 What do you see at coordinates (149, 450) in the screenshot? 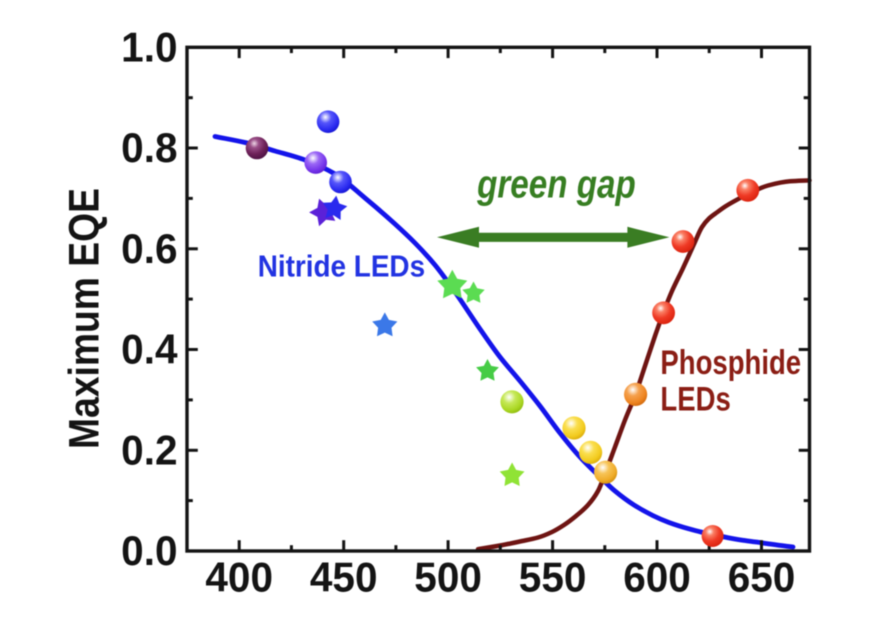
I see `svg-text: 0.2` at bounding box center [149, 450].